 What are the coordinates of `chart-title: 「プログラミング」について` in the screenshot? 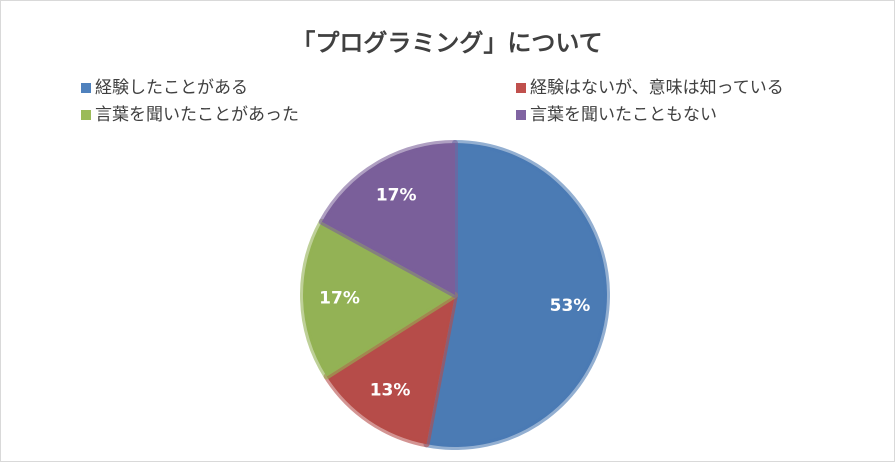 It's located at (446, 43).